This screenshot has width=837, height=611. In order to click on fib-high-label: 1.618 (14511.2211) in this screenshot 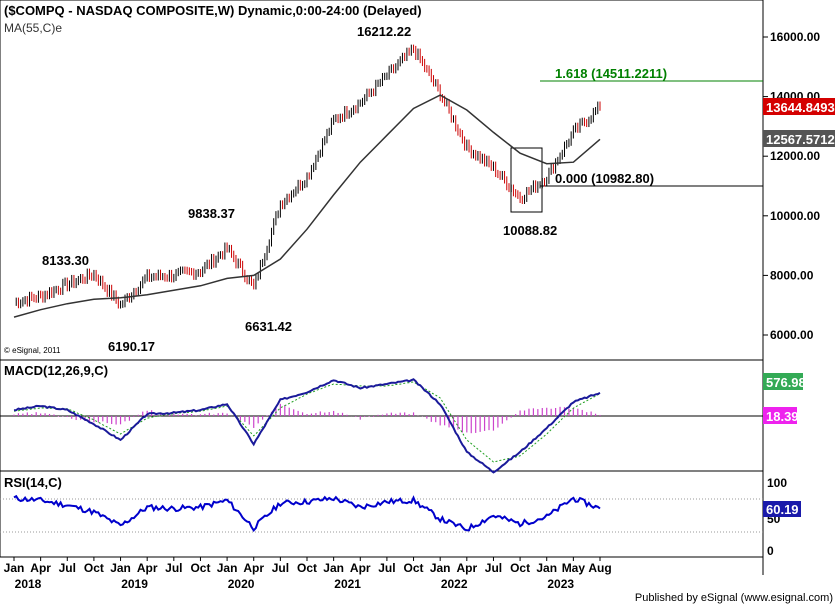, I will do `click(611, 73)`.